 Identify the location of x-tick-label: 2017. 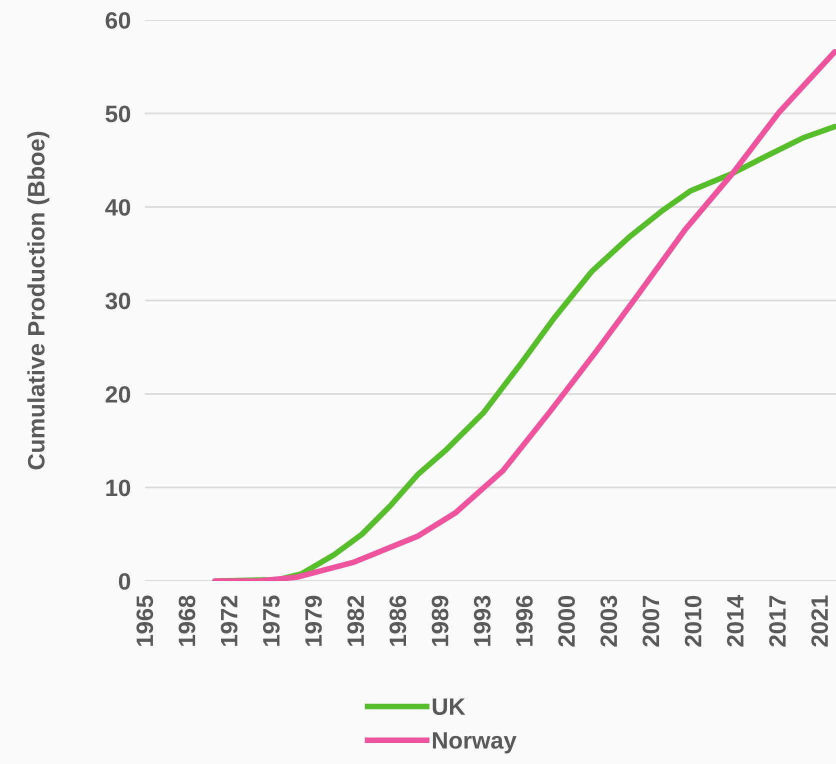
(777, 621).